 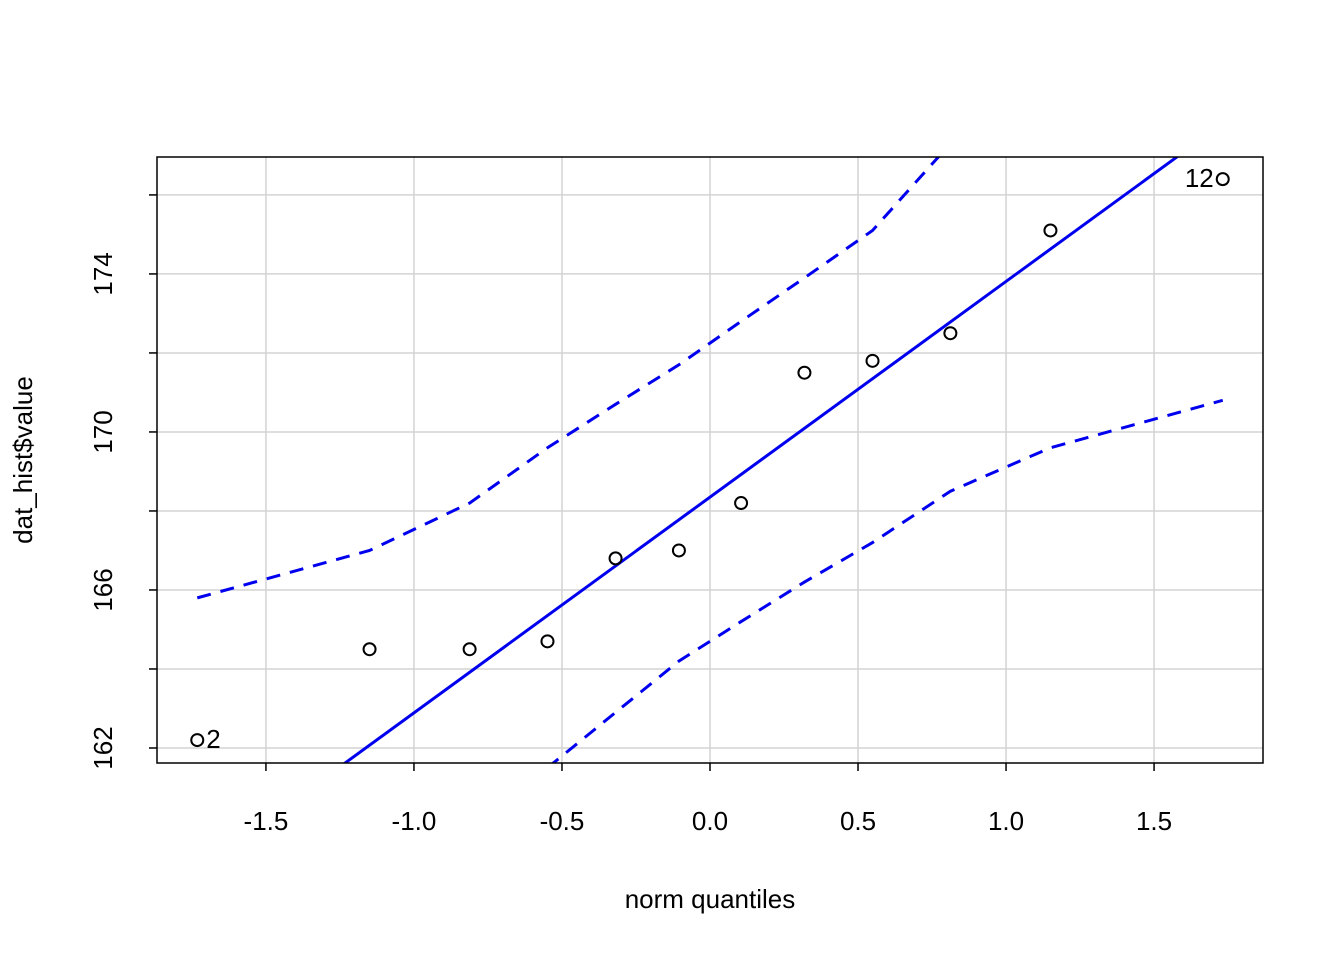 I want to click on x-tick-label: 0.5, so click(x=858, y=821).